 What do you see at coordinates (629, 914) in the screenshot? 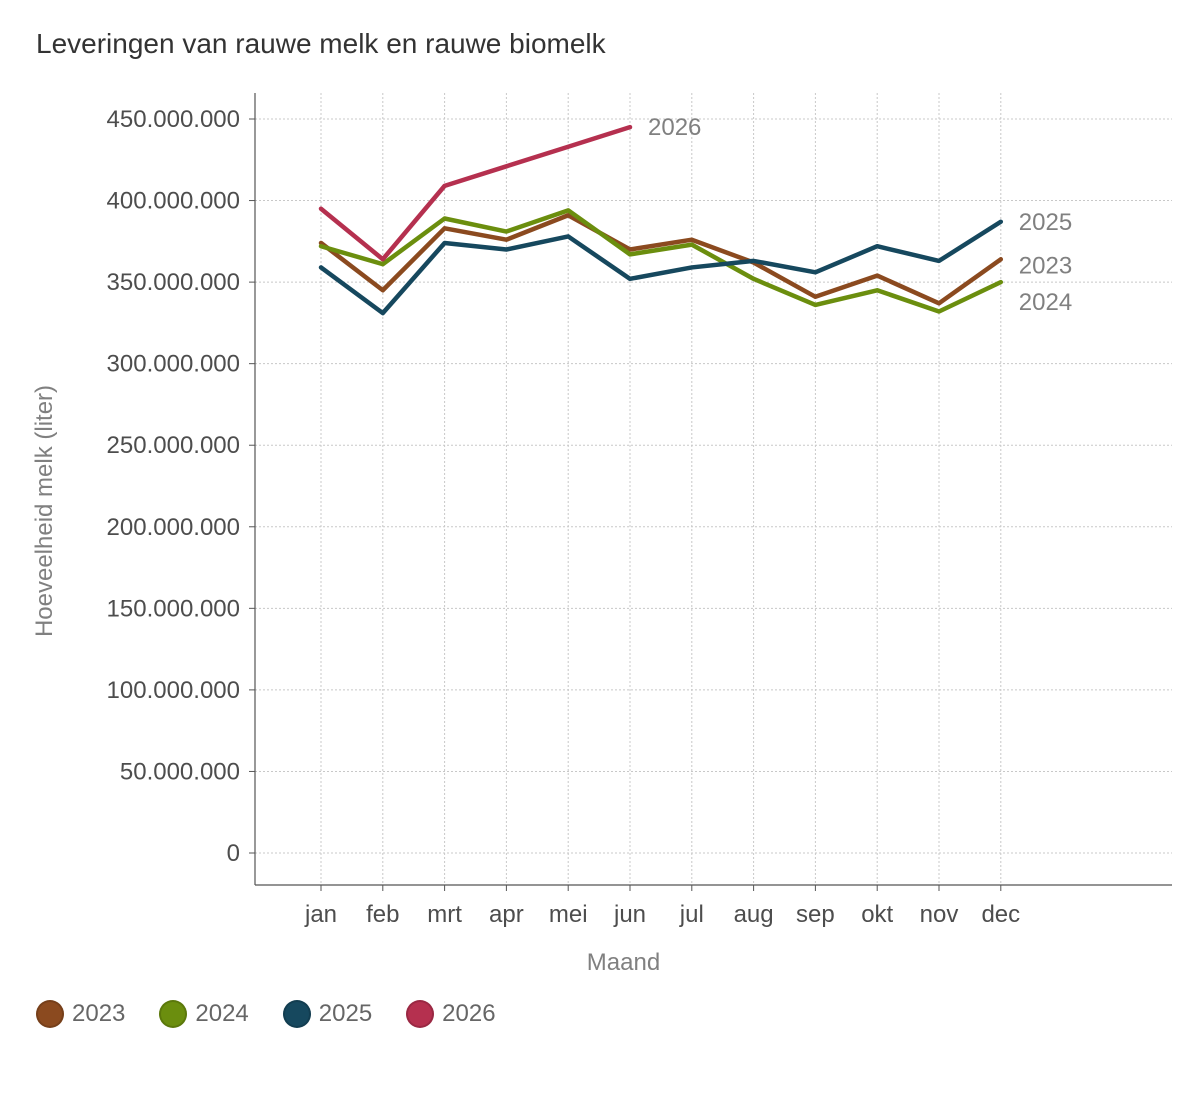
I see `x-tick-label: jun` at bounding box center [629, 914].